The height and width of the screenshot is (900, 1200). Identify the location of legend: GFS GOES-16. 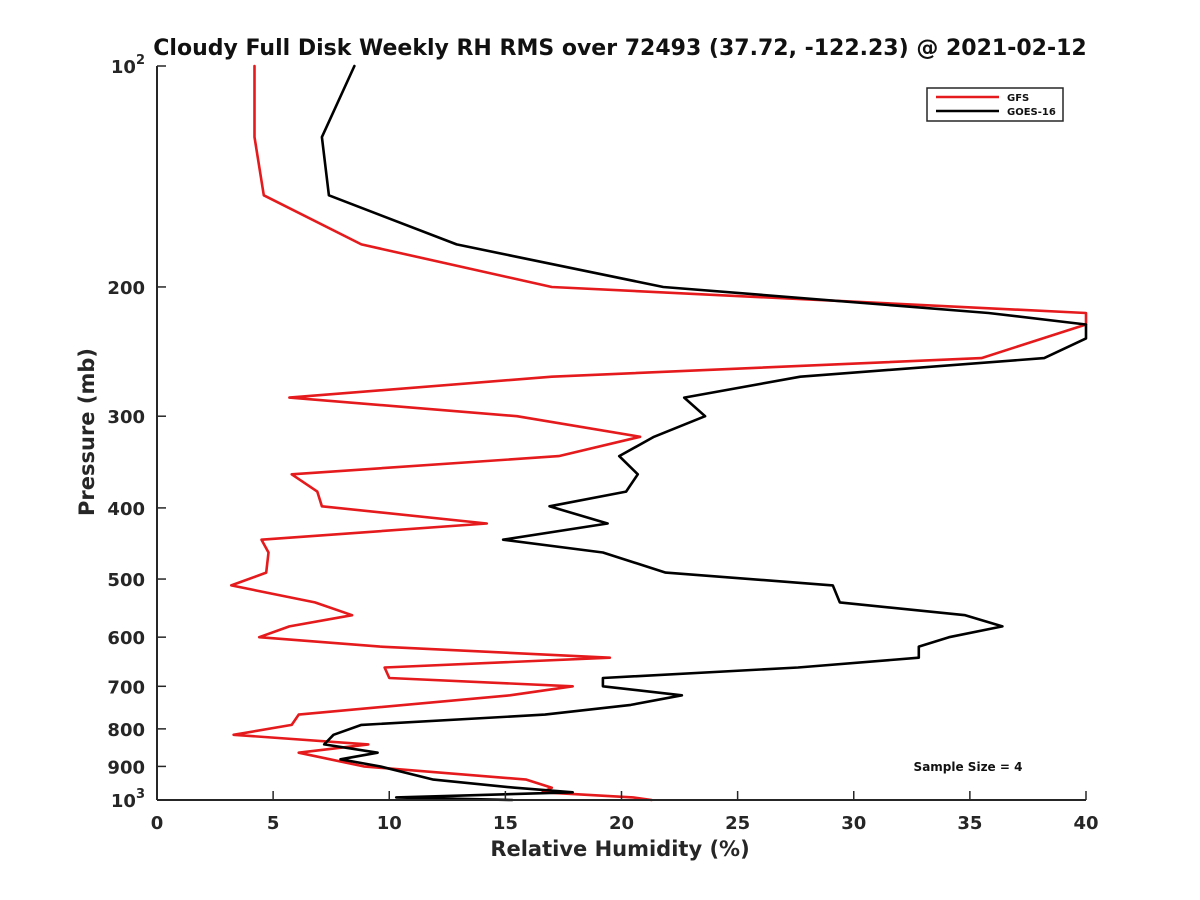
(995, 104).